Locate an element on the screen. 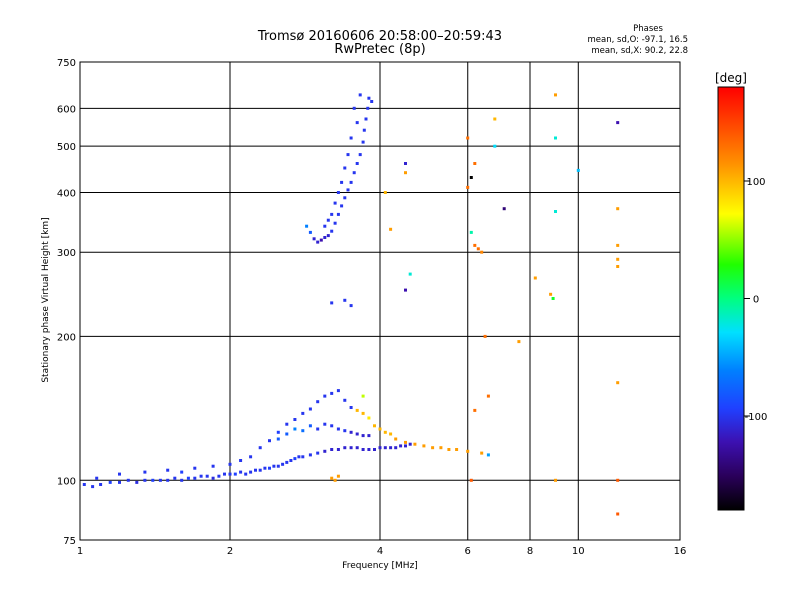 This screenshot has width=800, height=600. colorbar-ticks: 100 0 -100 is located at coordinates (755, 300).